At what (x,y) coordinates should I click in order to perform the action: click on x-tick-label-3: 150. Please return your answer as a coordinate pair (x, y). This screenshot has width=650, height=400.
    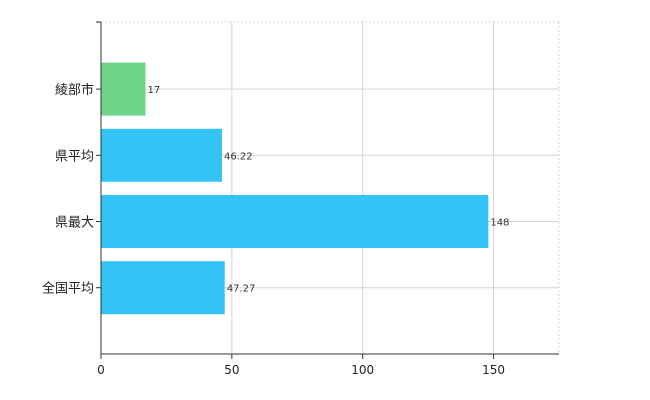
    Looking at the image, I should click on (493, 370).